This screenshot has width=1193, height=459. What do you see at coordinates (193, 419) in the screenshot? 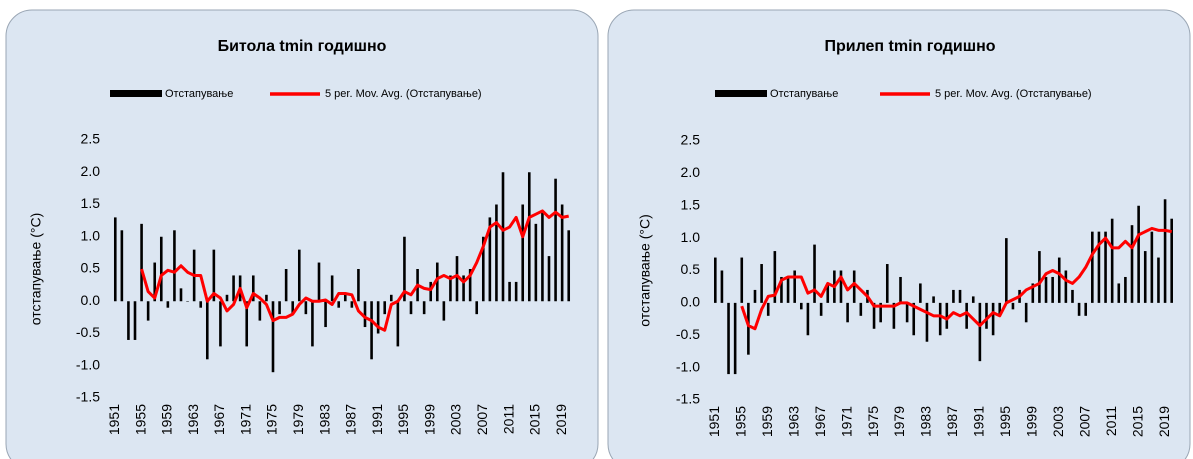
I see `x-tick-label: 1963` at bounding box center [193, 419].